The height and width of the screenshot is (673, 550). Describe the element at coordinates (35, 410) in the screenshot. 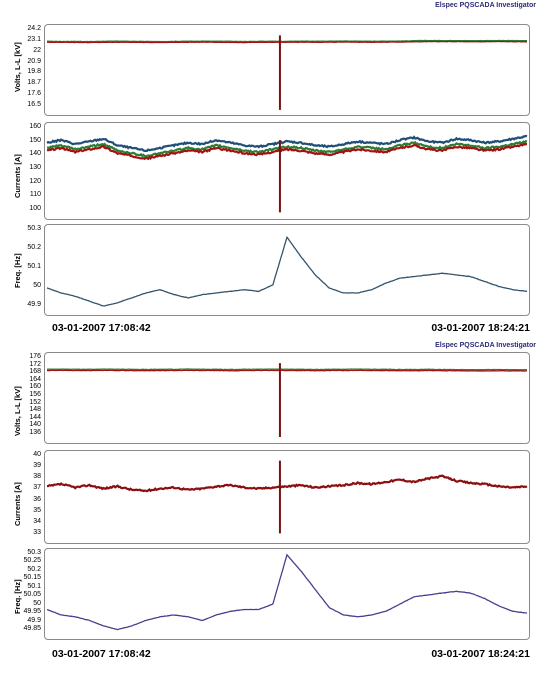

I see `y-tick-label: 148` at that location.